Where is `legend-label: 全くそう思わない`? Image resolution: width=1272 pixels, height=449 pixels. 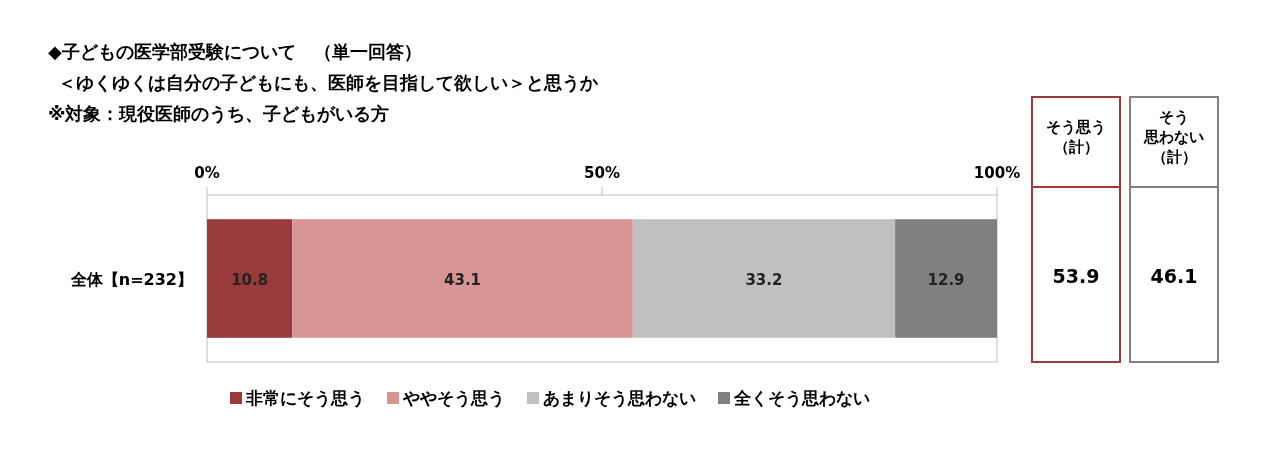
legend-label: 全くそう思わない is located at coordinates (801, 398).